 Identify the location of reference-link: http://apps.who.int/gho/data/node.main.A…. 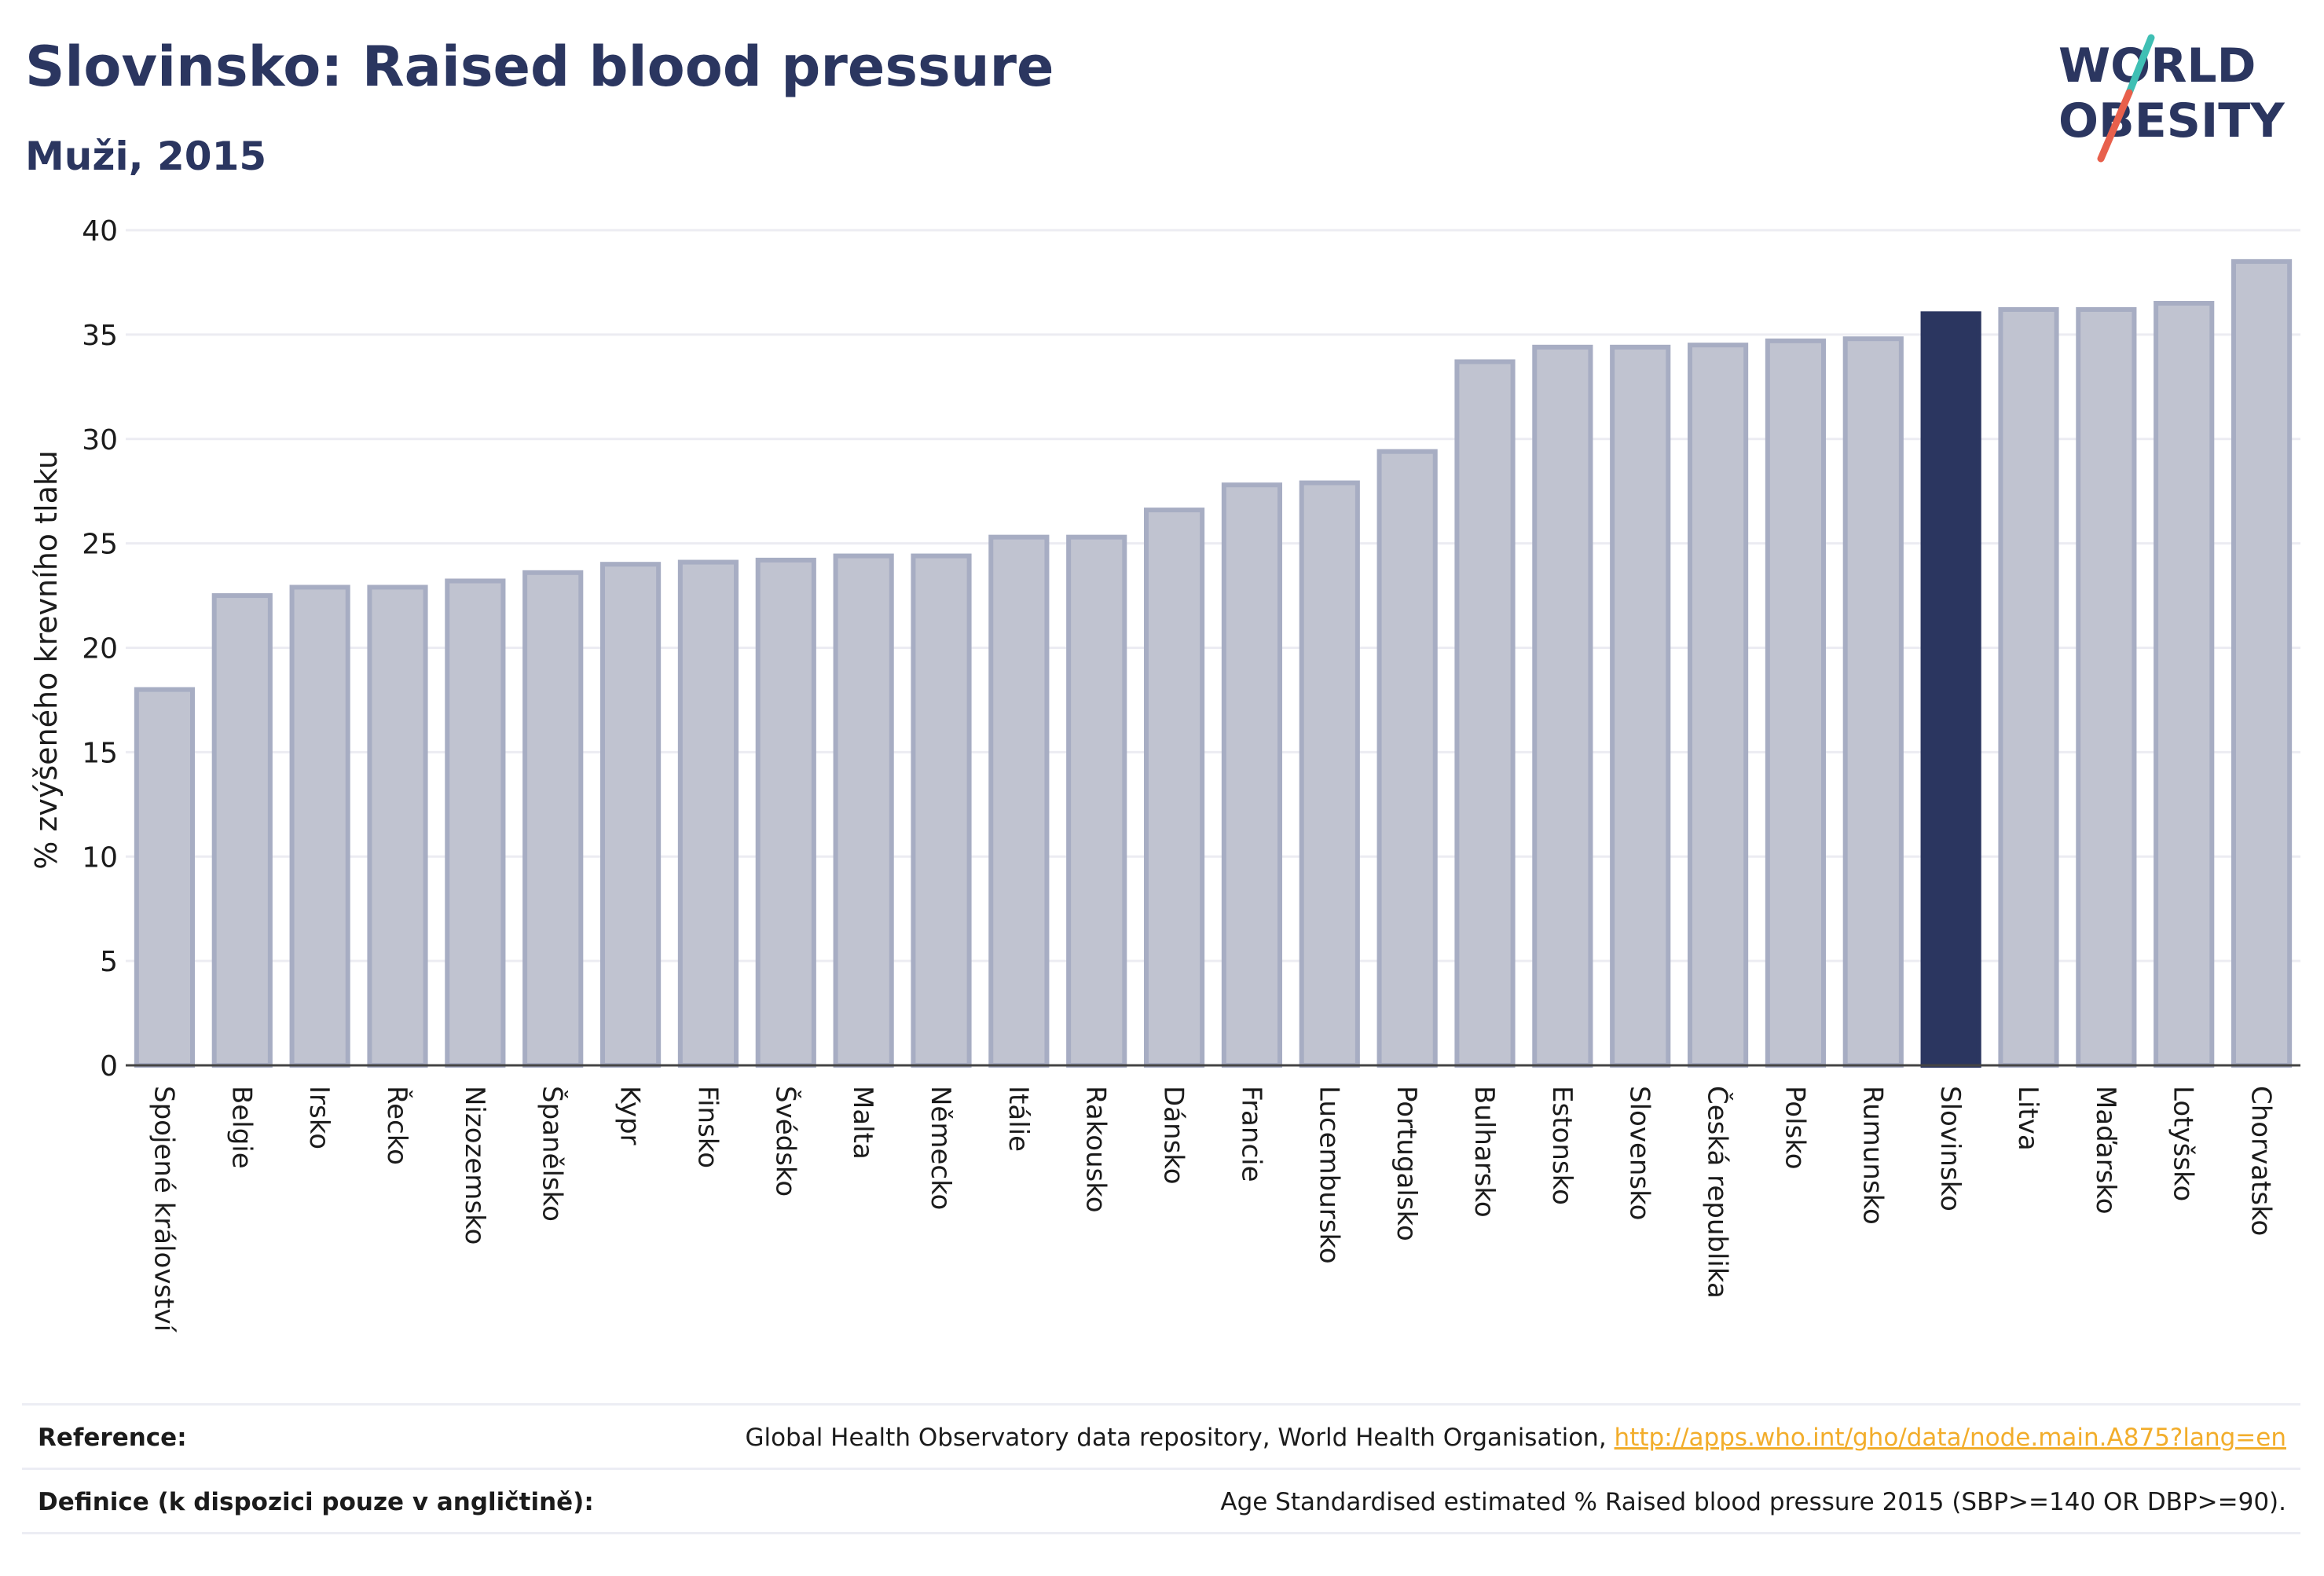
(1950, 1438).